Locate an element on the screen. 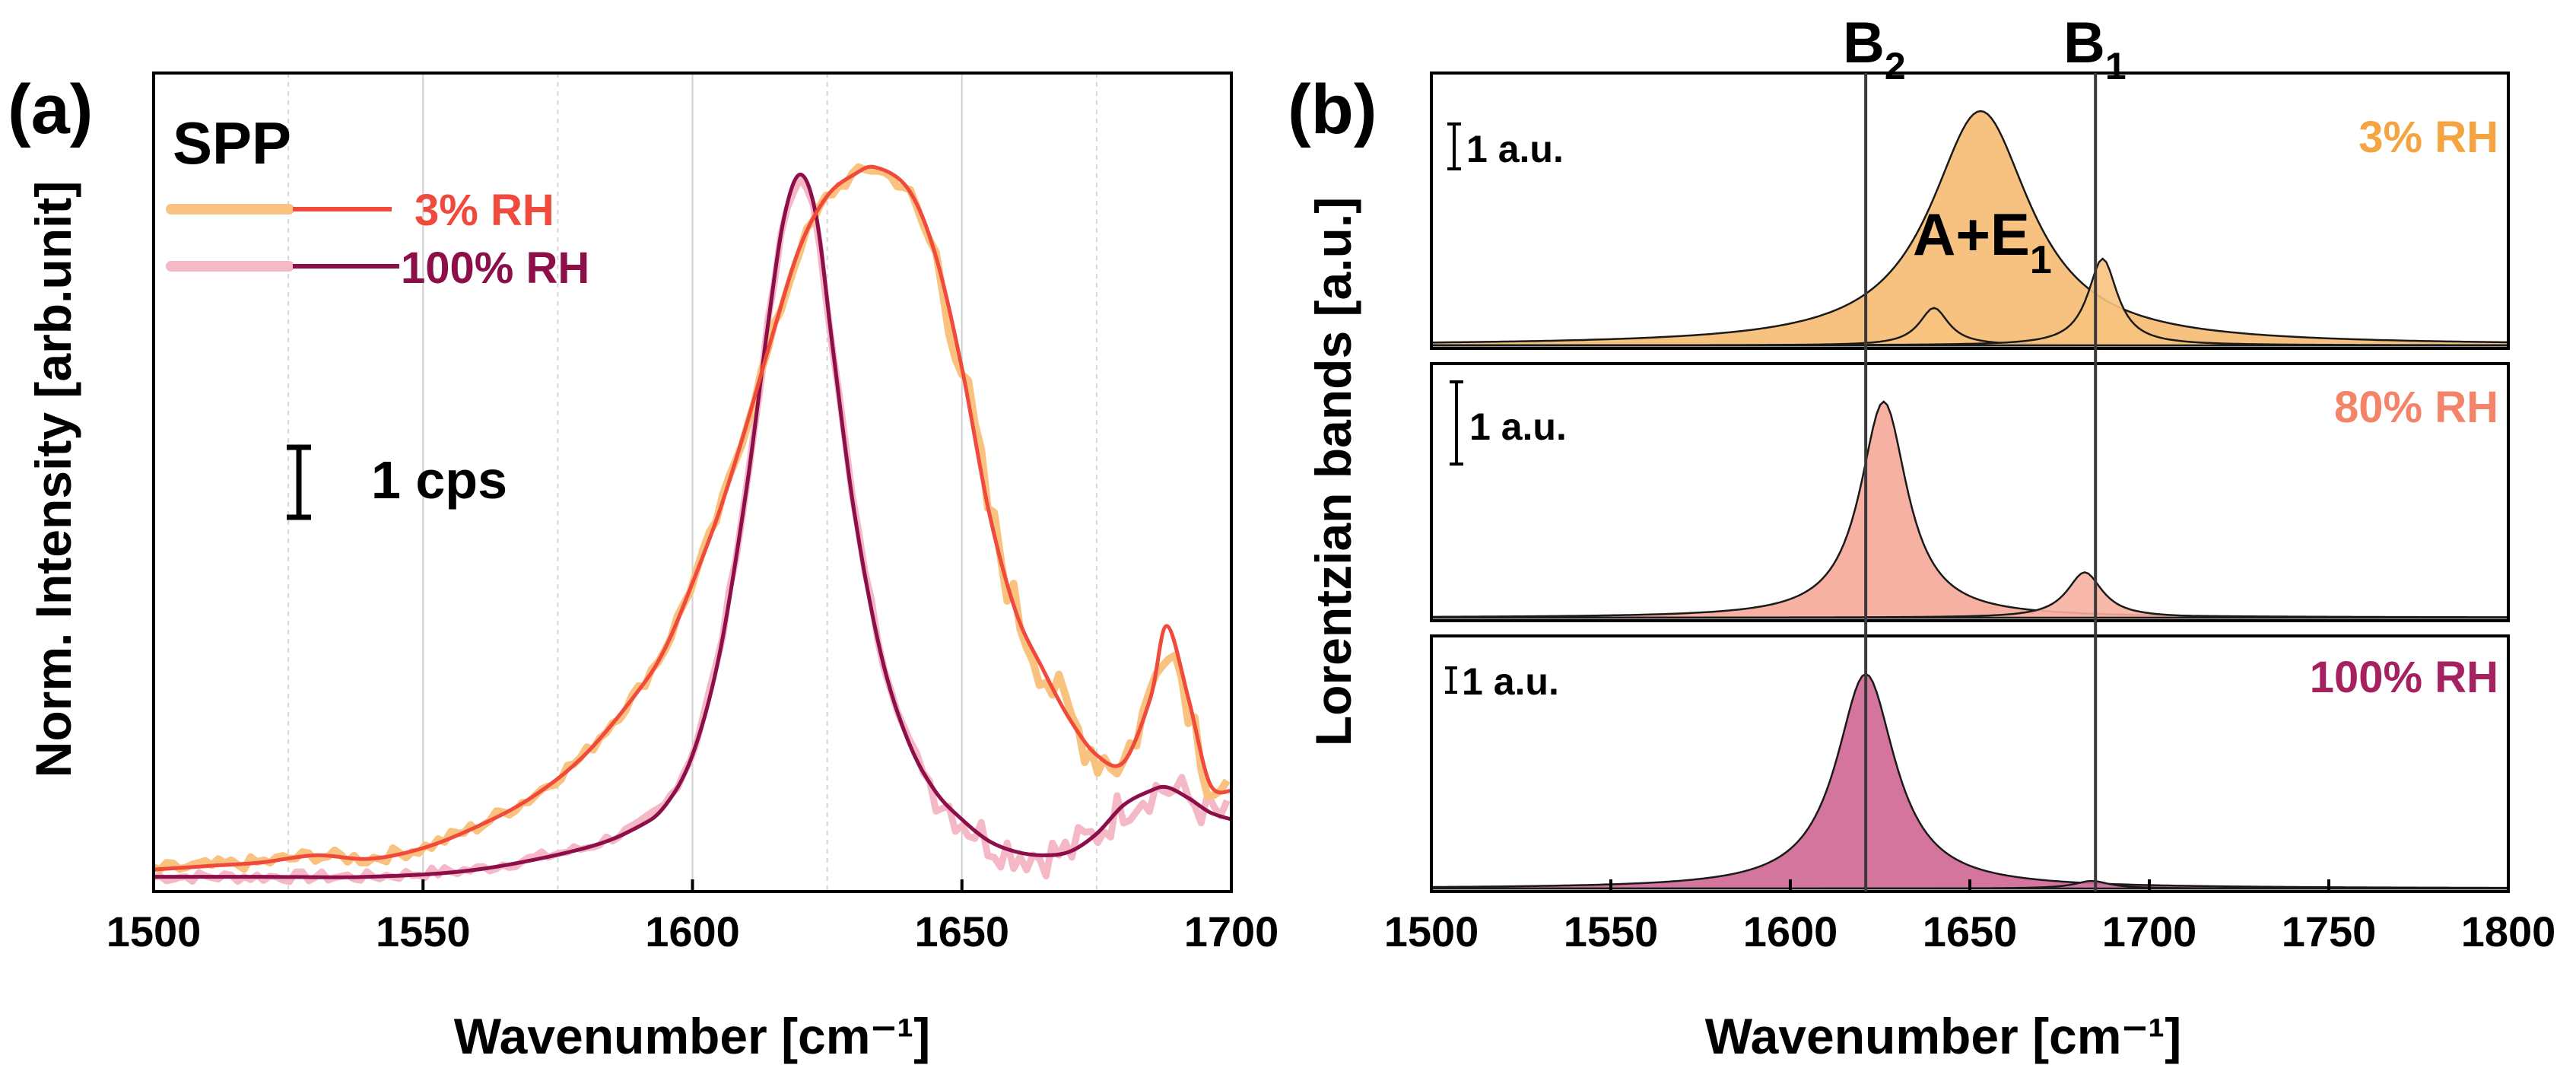 This screenshot has width=2576, height=1084. subplot-label-80rh: 80% RH is located at coordinates (2416, 407).